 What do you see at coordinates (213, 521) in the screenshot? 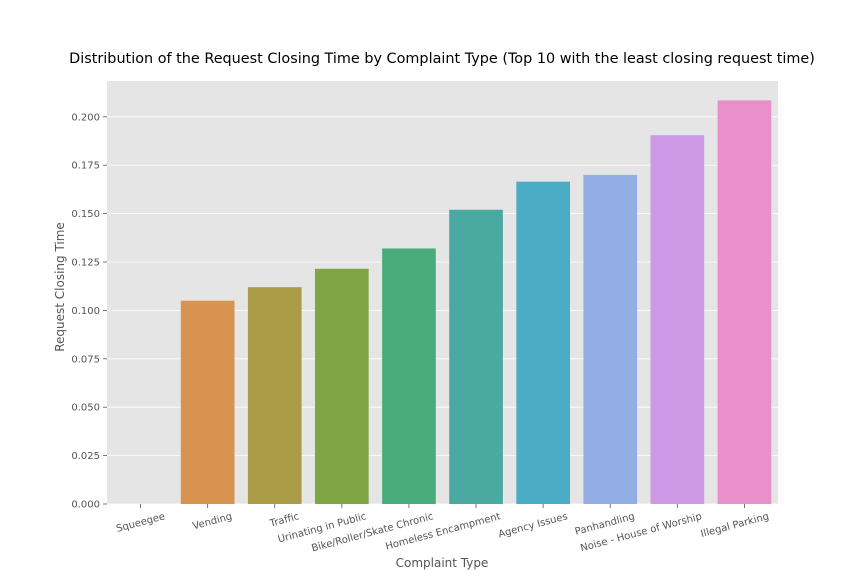
I see `x-tick-label: Vending` at bounding box center [213, 521].